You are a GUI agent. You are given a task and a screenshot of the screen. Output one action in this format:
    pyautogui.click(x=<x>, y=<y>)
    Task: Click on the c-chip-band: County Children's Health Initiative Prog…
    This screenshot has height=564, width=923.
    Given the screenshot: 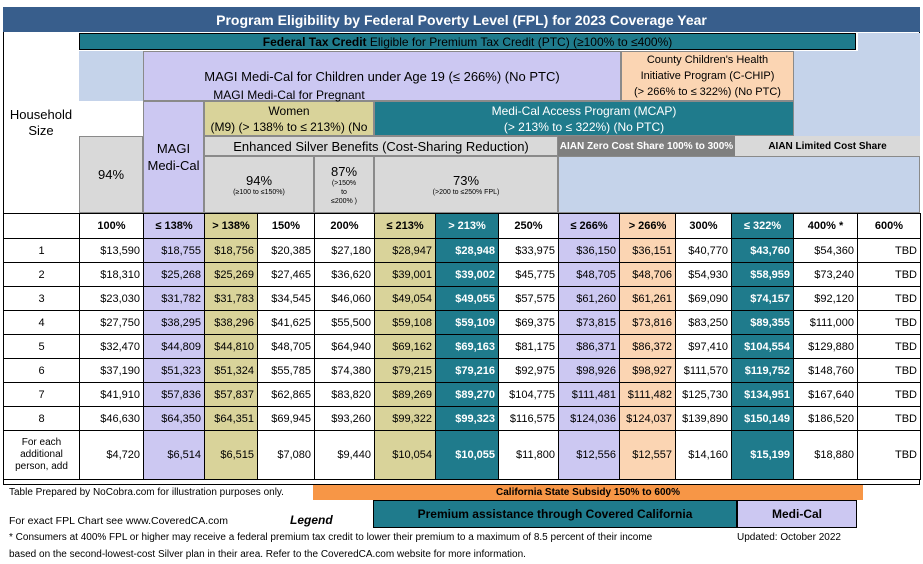 What is the action you would take?
    pyautogui.click(x=707, y=76)
    